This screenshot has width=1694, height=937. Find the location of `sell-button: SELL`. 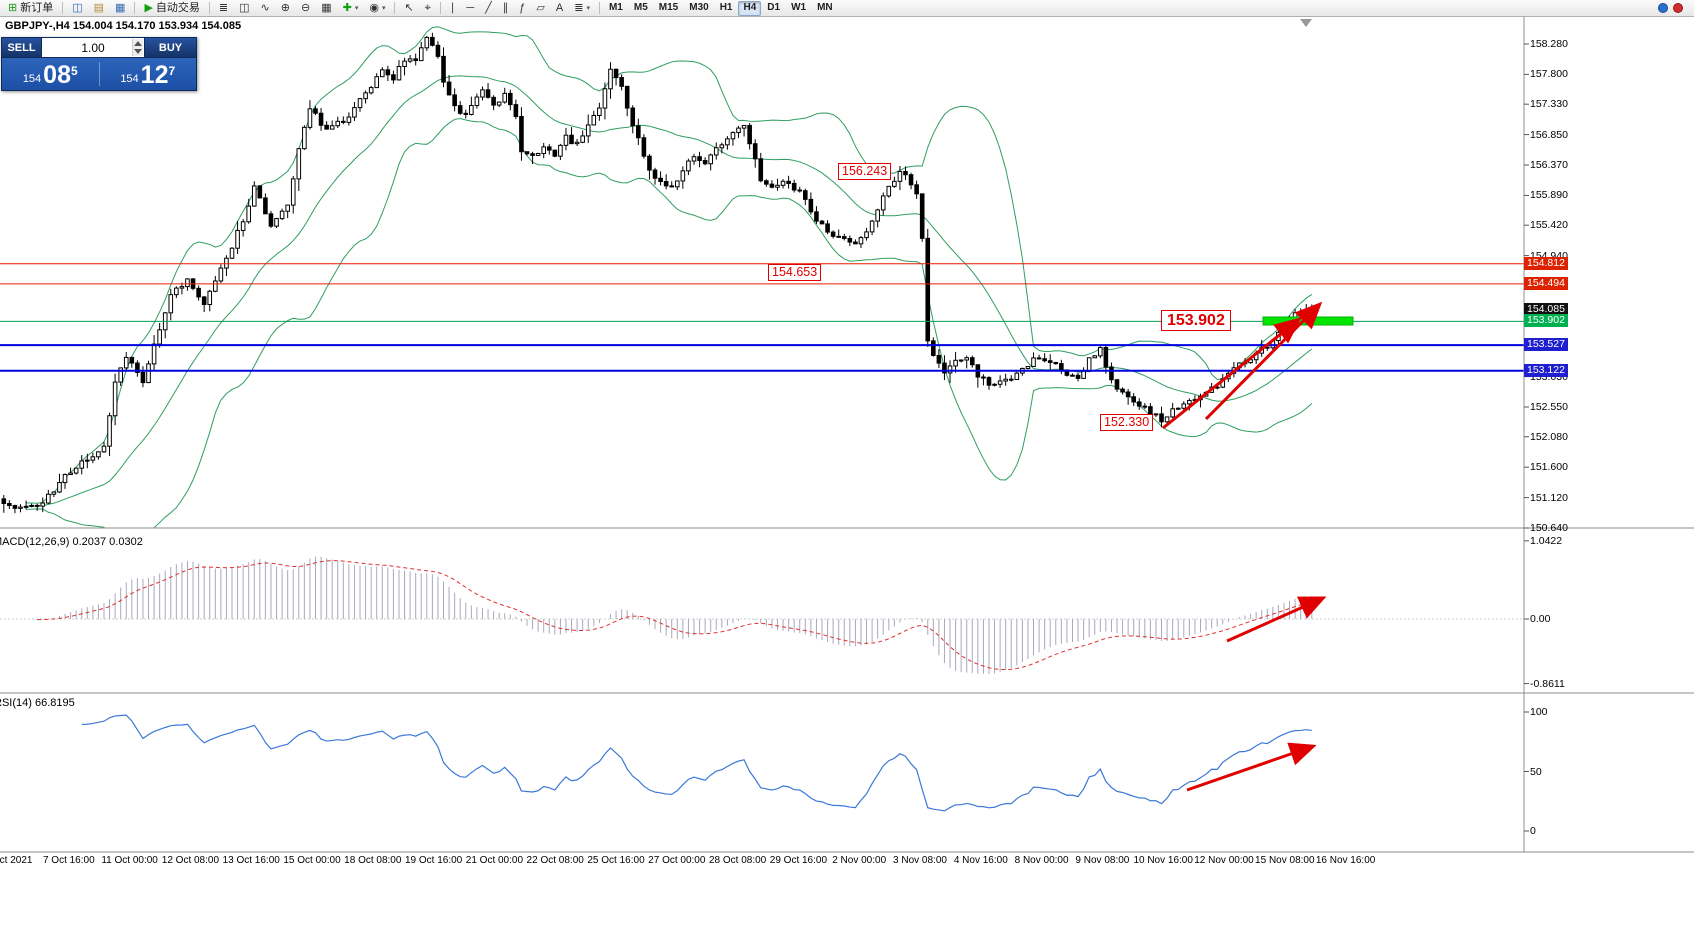

sell-button: SELL is located at coordinates (22, 47).